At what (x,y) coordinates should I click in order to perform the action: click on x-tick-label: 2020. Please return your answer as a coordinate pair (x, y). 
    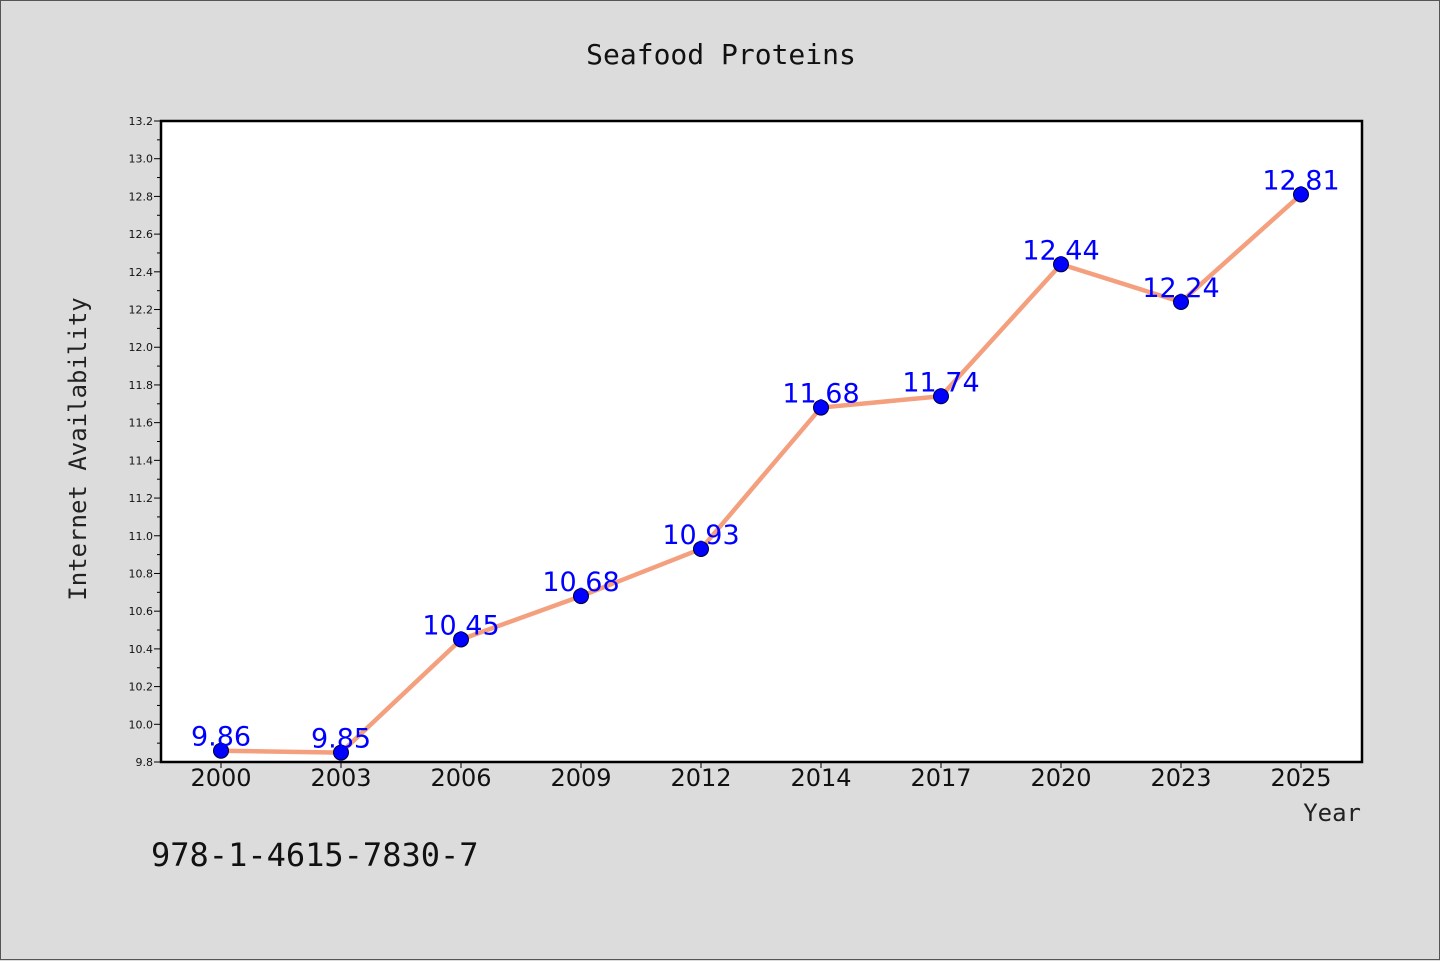
    Looking at the image, I should click on (1060, 778).